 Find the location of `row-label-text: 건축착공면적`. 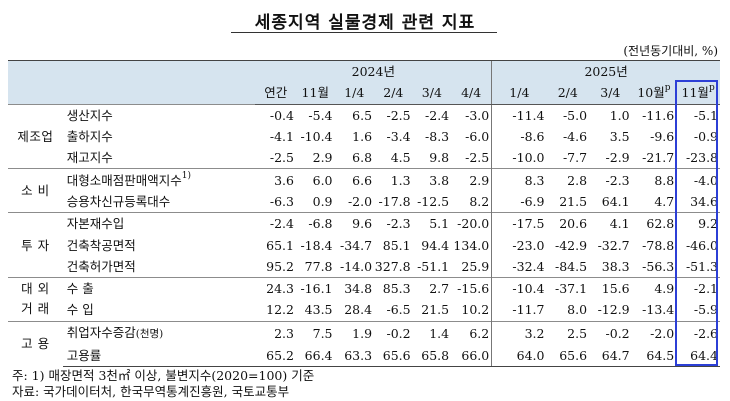

row-label-text: 건축착공면적 is located at coordinates (101, 245).